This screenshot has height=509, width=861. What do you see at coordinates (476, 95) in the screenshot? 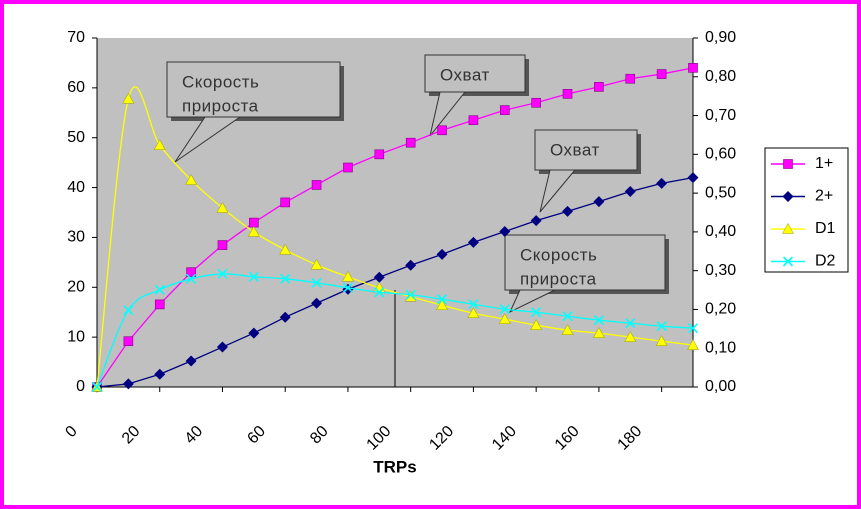
I see `callout: Охват` at bounding box center [476, 95].